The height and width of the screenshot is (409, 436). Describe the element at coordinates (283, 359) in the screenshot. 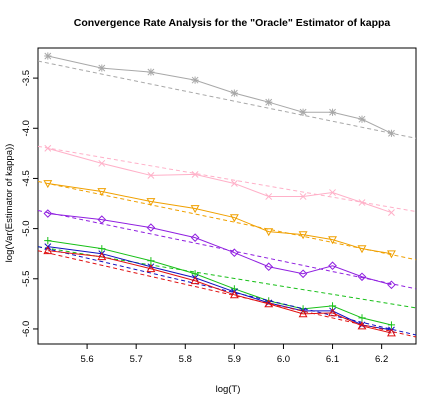

I see `x-tick-label: 6.0` at that location.